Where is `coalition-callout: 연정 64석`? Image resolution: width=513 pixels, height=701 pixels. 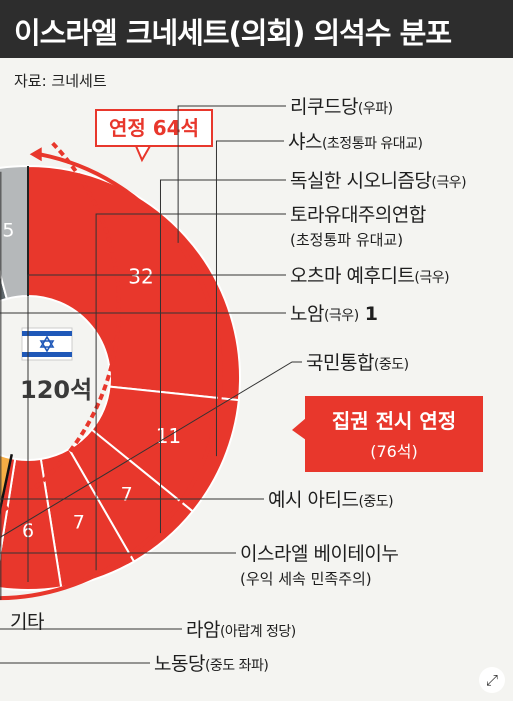 coalition-callout: 연정 64석 is located at coordinates (154, 136).